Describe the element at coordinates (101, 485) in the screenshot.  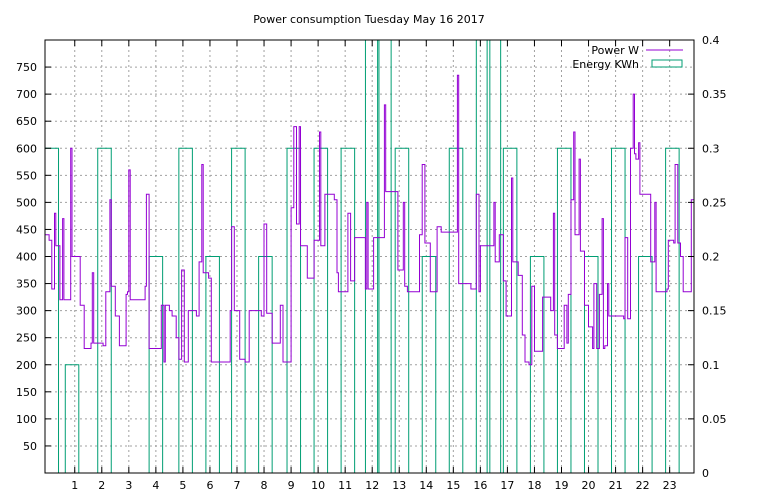
I see `x-tick-label: 2` at that location.